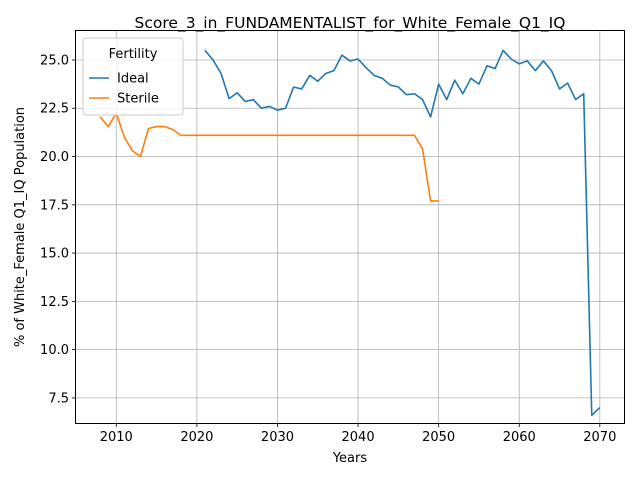 This screenshot has width=640, height=480. Describe the element at coordinates (519, 437) in the screenshot. I see `x-tick-label: 2060` at that location.